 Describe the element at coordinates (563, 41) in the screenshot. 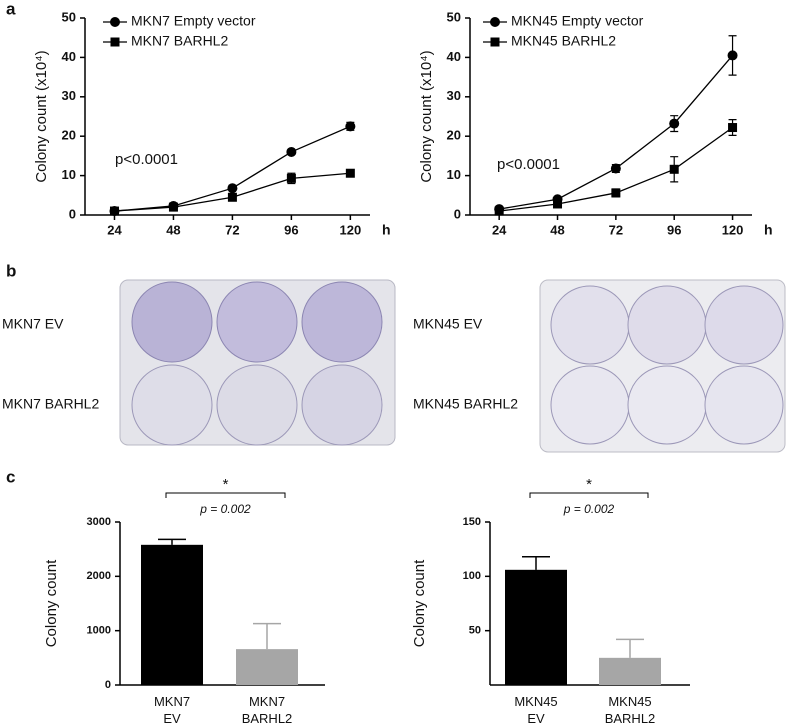

I see `legend-label: MKN45 BARHL2` at that location.